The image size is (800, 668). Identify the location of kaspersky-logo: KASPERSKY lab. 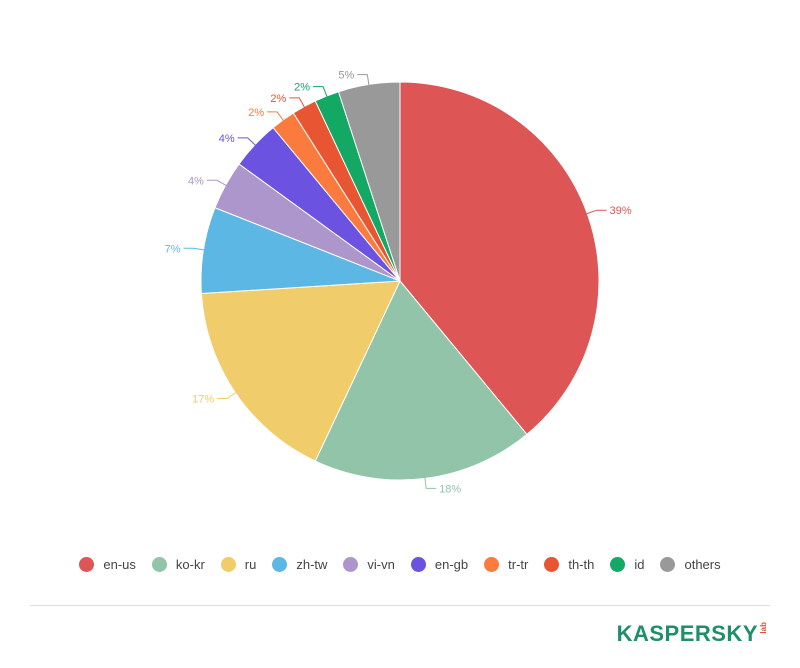
(692, 634).